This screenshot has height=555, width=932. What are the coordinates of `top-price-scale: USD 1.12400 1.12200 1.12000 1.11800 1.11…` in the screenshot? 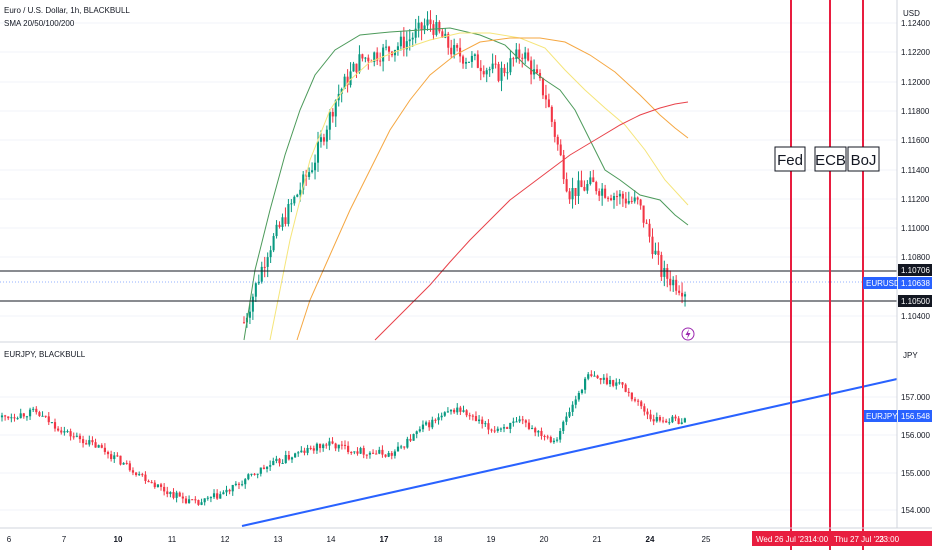 It's located at (915, 165).